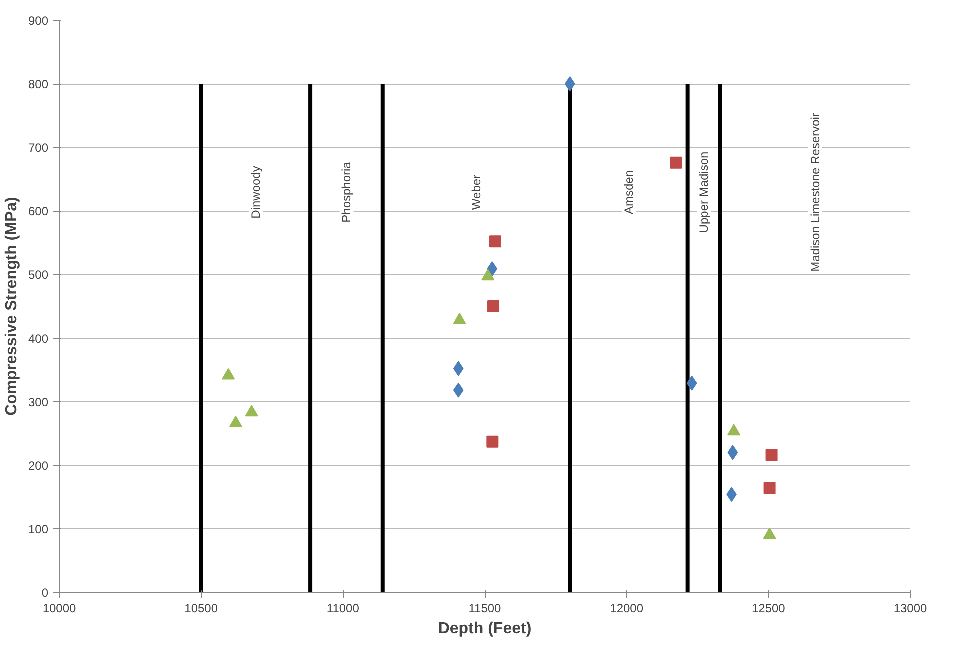  I want to click on y-tick-label: 500, so click(38, 275).